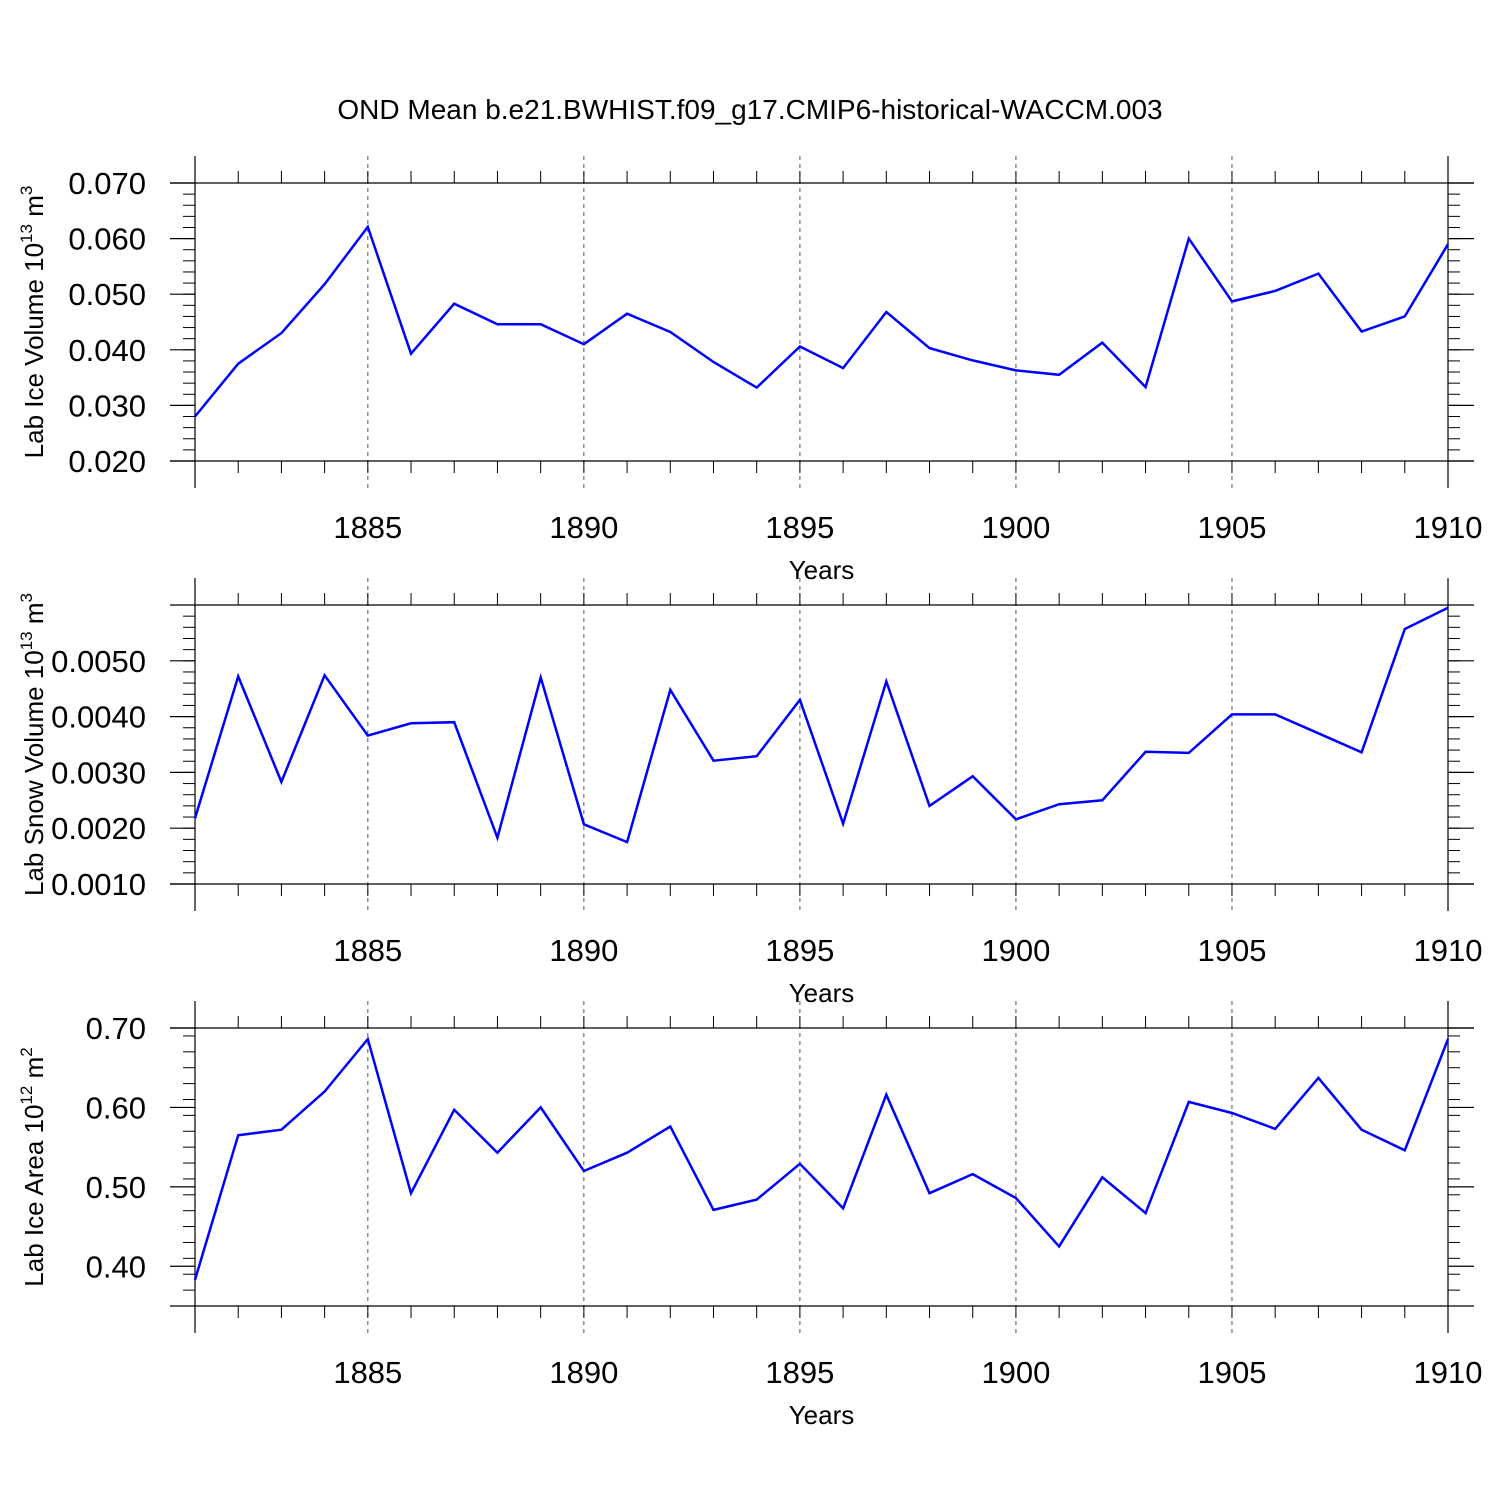  What do you see at coordinates (34, 1196) in the screenshot?
I see `y-axis-label-text: Lab Ice Area 10` at bounding box center [34, 1196].